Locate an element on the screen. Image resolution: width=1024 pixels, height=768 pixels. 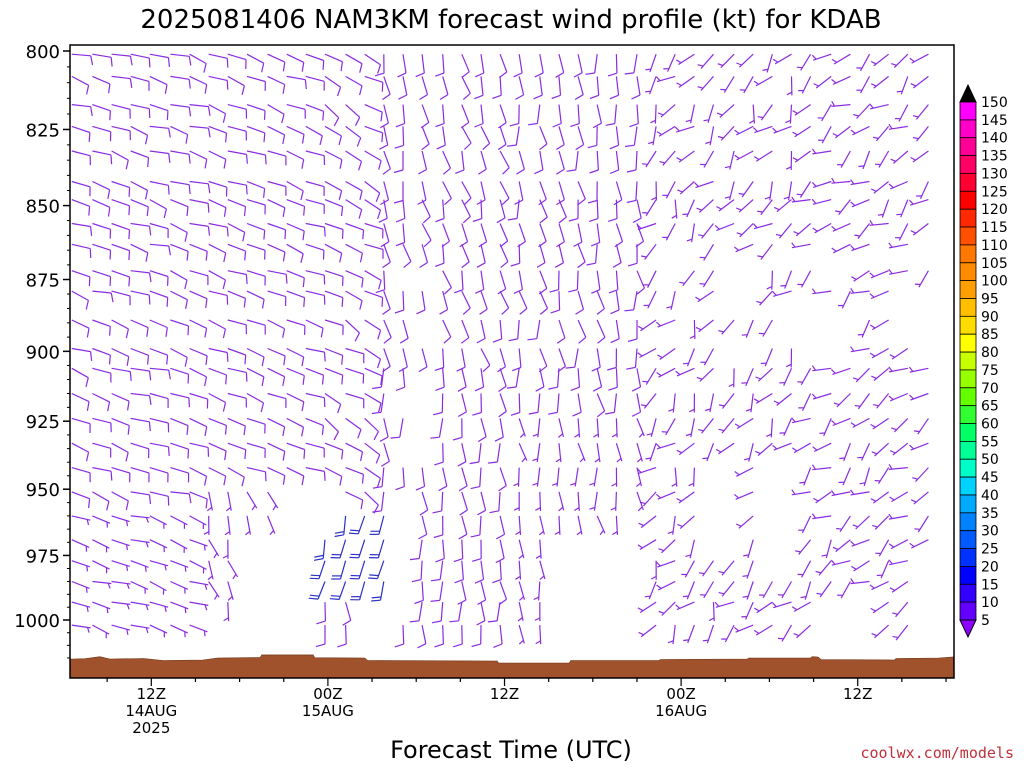
colorbar-label: 40 is located at coordinates (990, 496).